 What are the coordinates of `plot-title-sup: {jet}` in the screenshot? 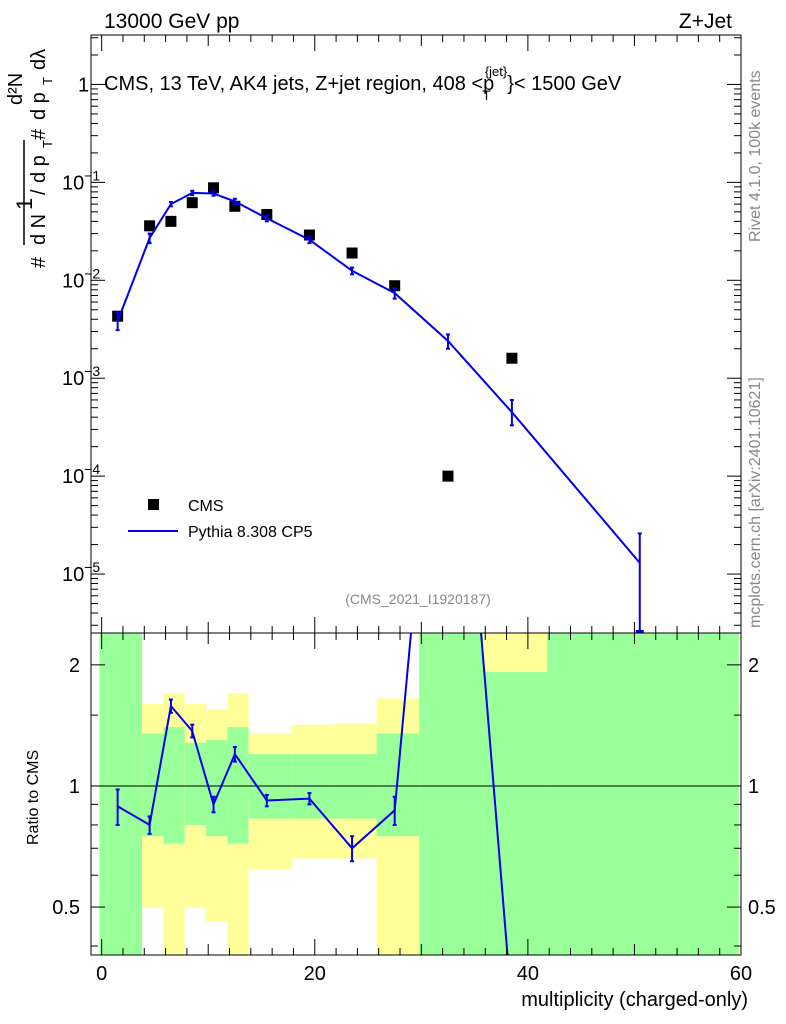 It's located at (496, 71).